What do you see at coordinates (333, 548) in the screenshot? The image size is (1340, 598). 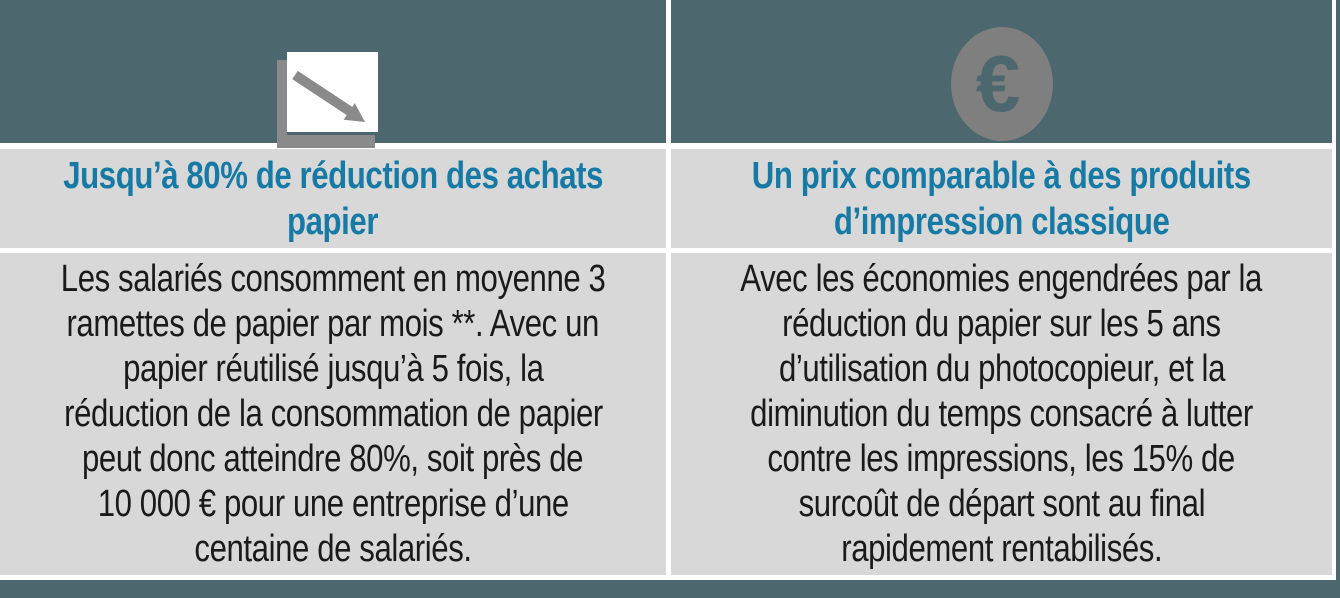 I see `text-line: centaine de salariés.` at bounding box center [333, 548].